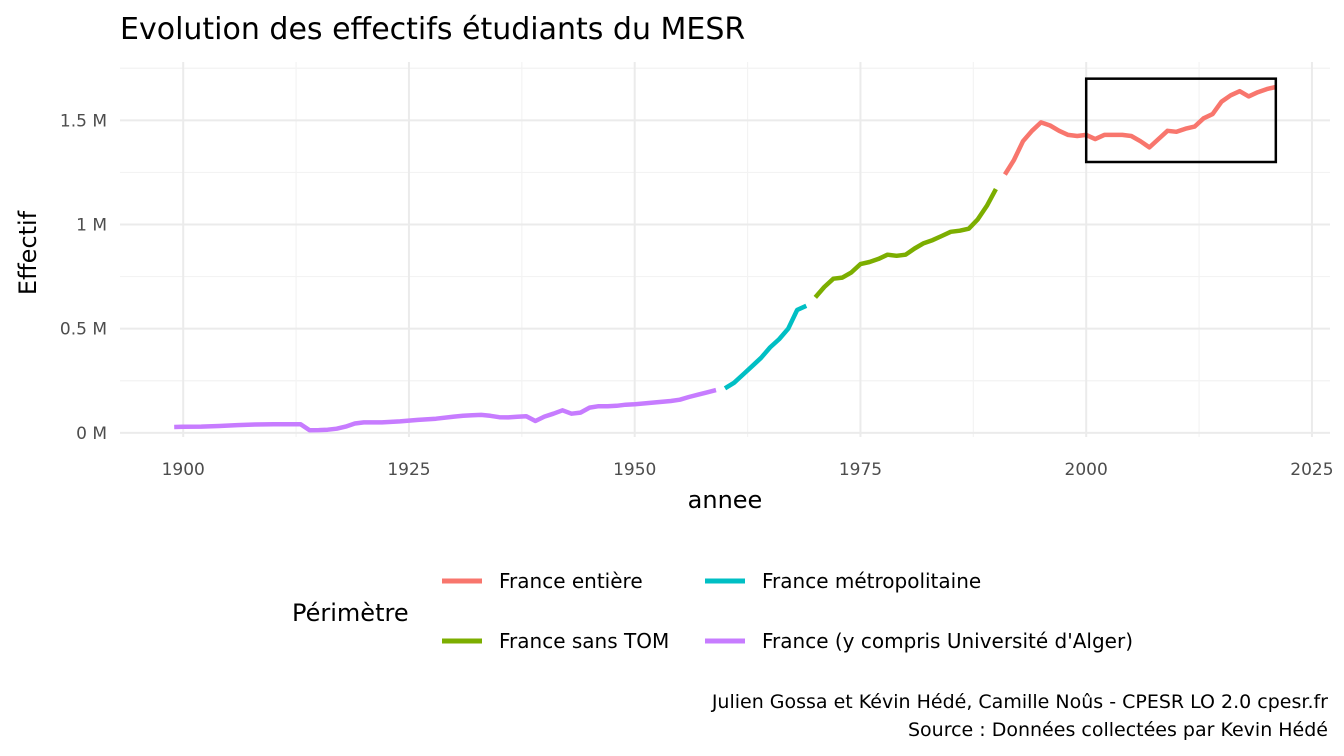 Image resolution: width=1344 pixels, height=756 pixels. What do you see at coordinates (905, 243) in the screenshot?
I see `series-line-france-sans-tom` at bounding box center [905, 243].